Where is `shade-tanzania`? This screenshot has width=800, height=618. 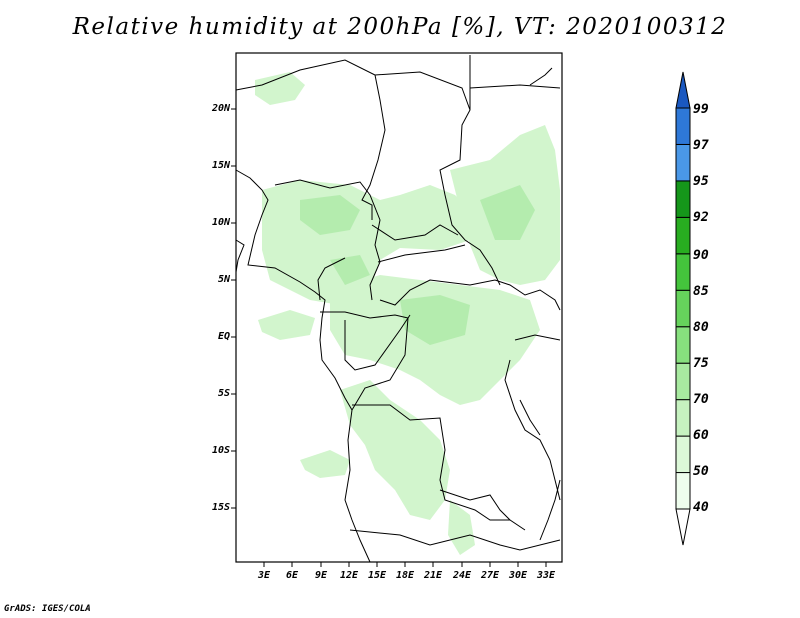 shade-tanzania is located at coordinates (461, 527).